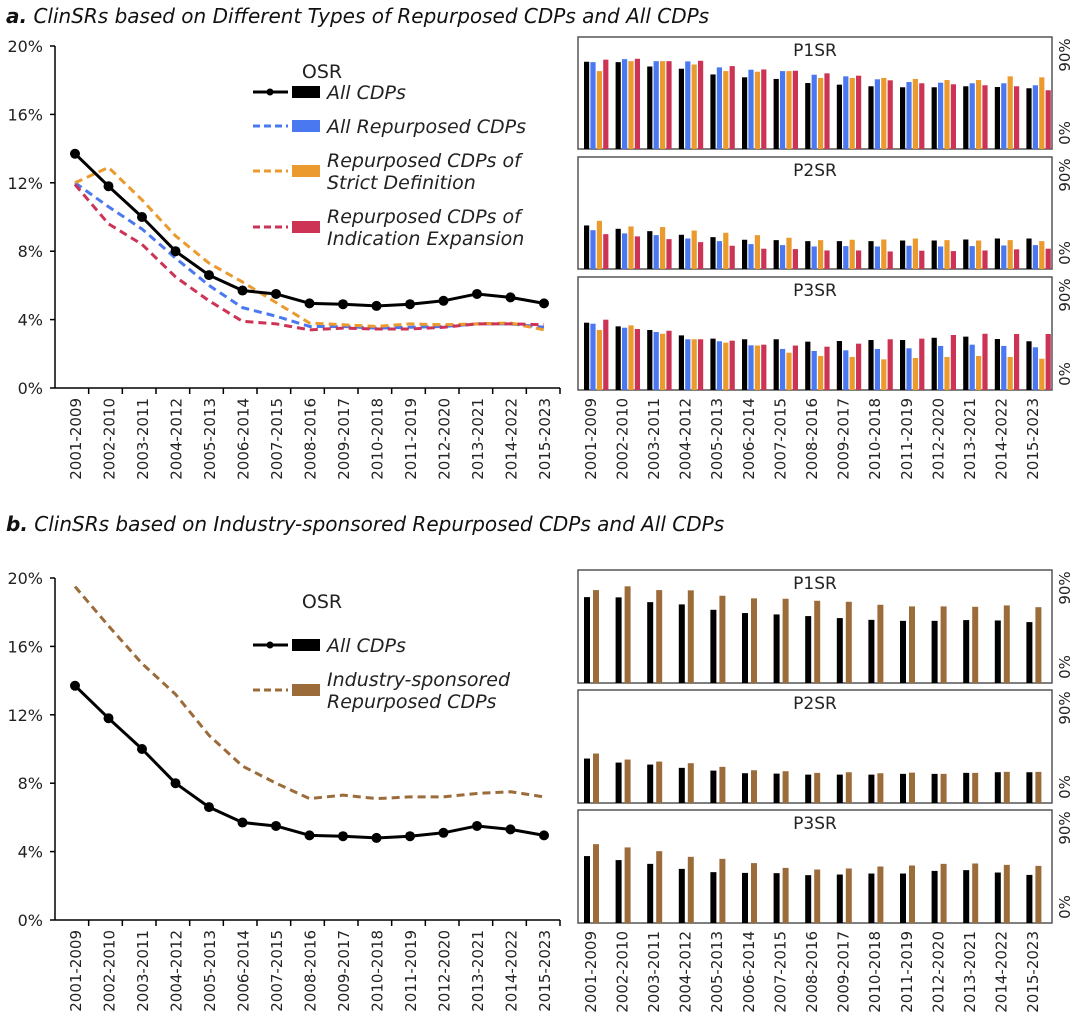 The image size is (1080, 1031). Describe the element at coordinates (815, 51) in the screenshot. I see `a-p1sr-title: P1SR` at that location.